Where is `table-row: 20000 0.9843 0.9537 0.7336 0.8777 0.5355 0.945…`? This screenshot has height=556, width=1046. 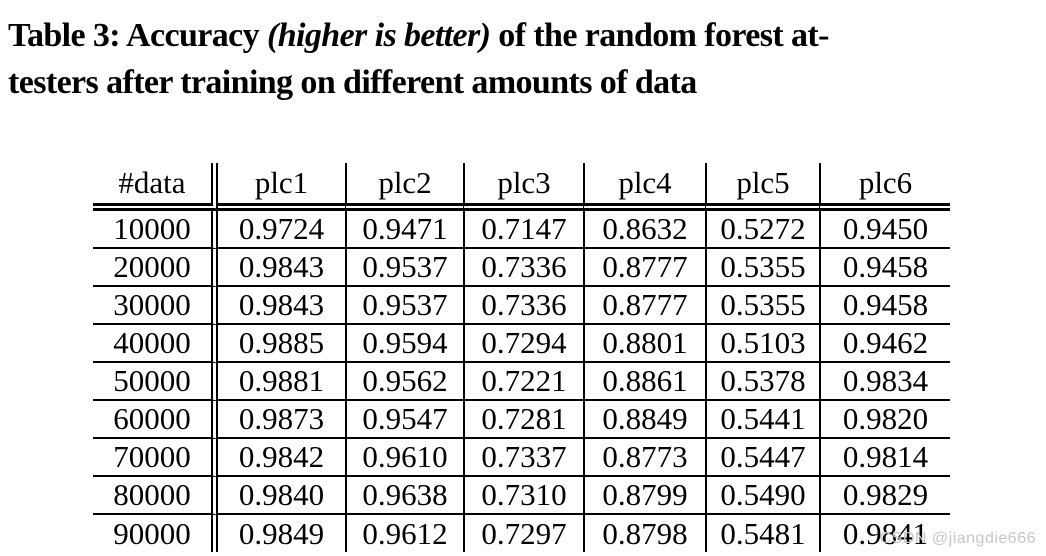 table-row: 20000 0.9843 0.9537 0.7336 0.8777 0.5355 0.945… is located at coordinates (521, 268).